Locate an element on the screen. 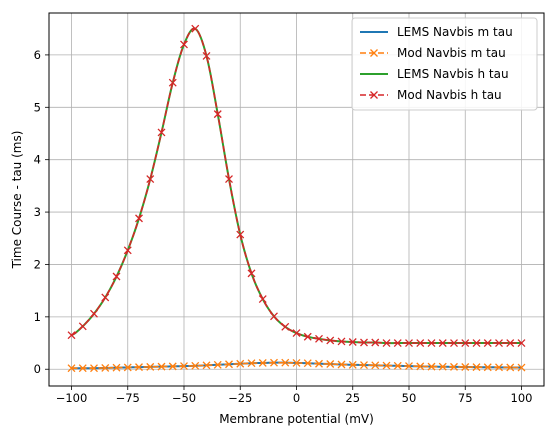  legend-item: LEMS Navbis m tau is located at coordinates (436, 32).